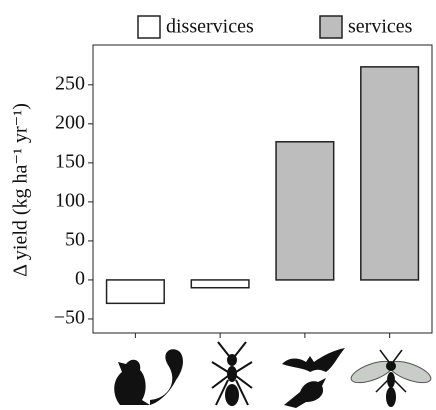 The width and height of the screenshot is (436, 410). Describe the element at coordinates (70, 83) in the screenshot. I see `y-tick-label: 250` at that location.